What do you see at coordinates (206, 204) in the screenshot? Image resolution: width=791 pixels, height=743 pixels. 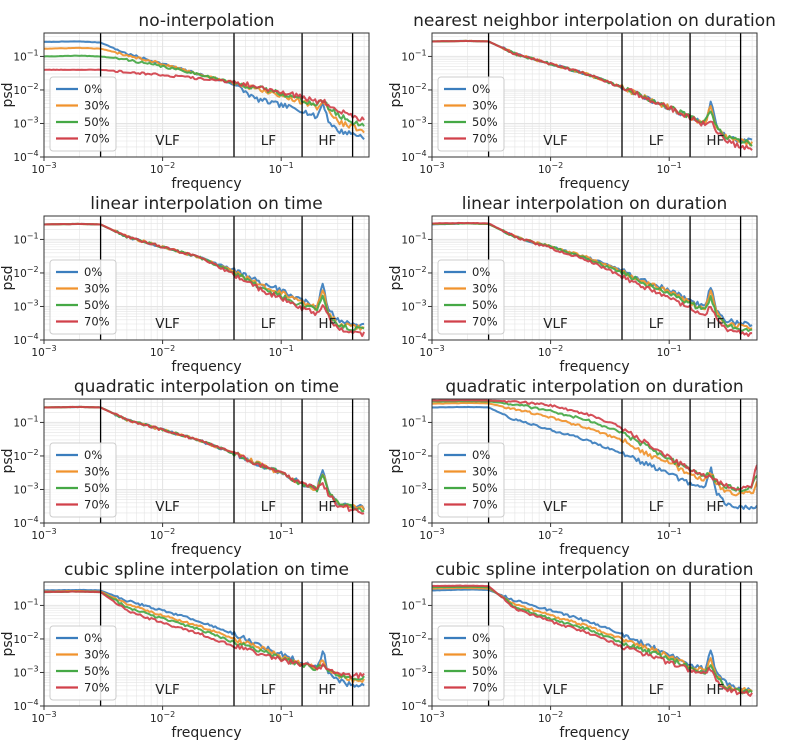 I see `chart-title: linear interpolation on time` at bounding box center [206, 204].